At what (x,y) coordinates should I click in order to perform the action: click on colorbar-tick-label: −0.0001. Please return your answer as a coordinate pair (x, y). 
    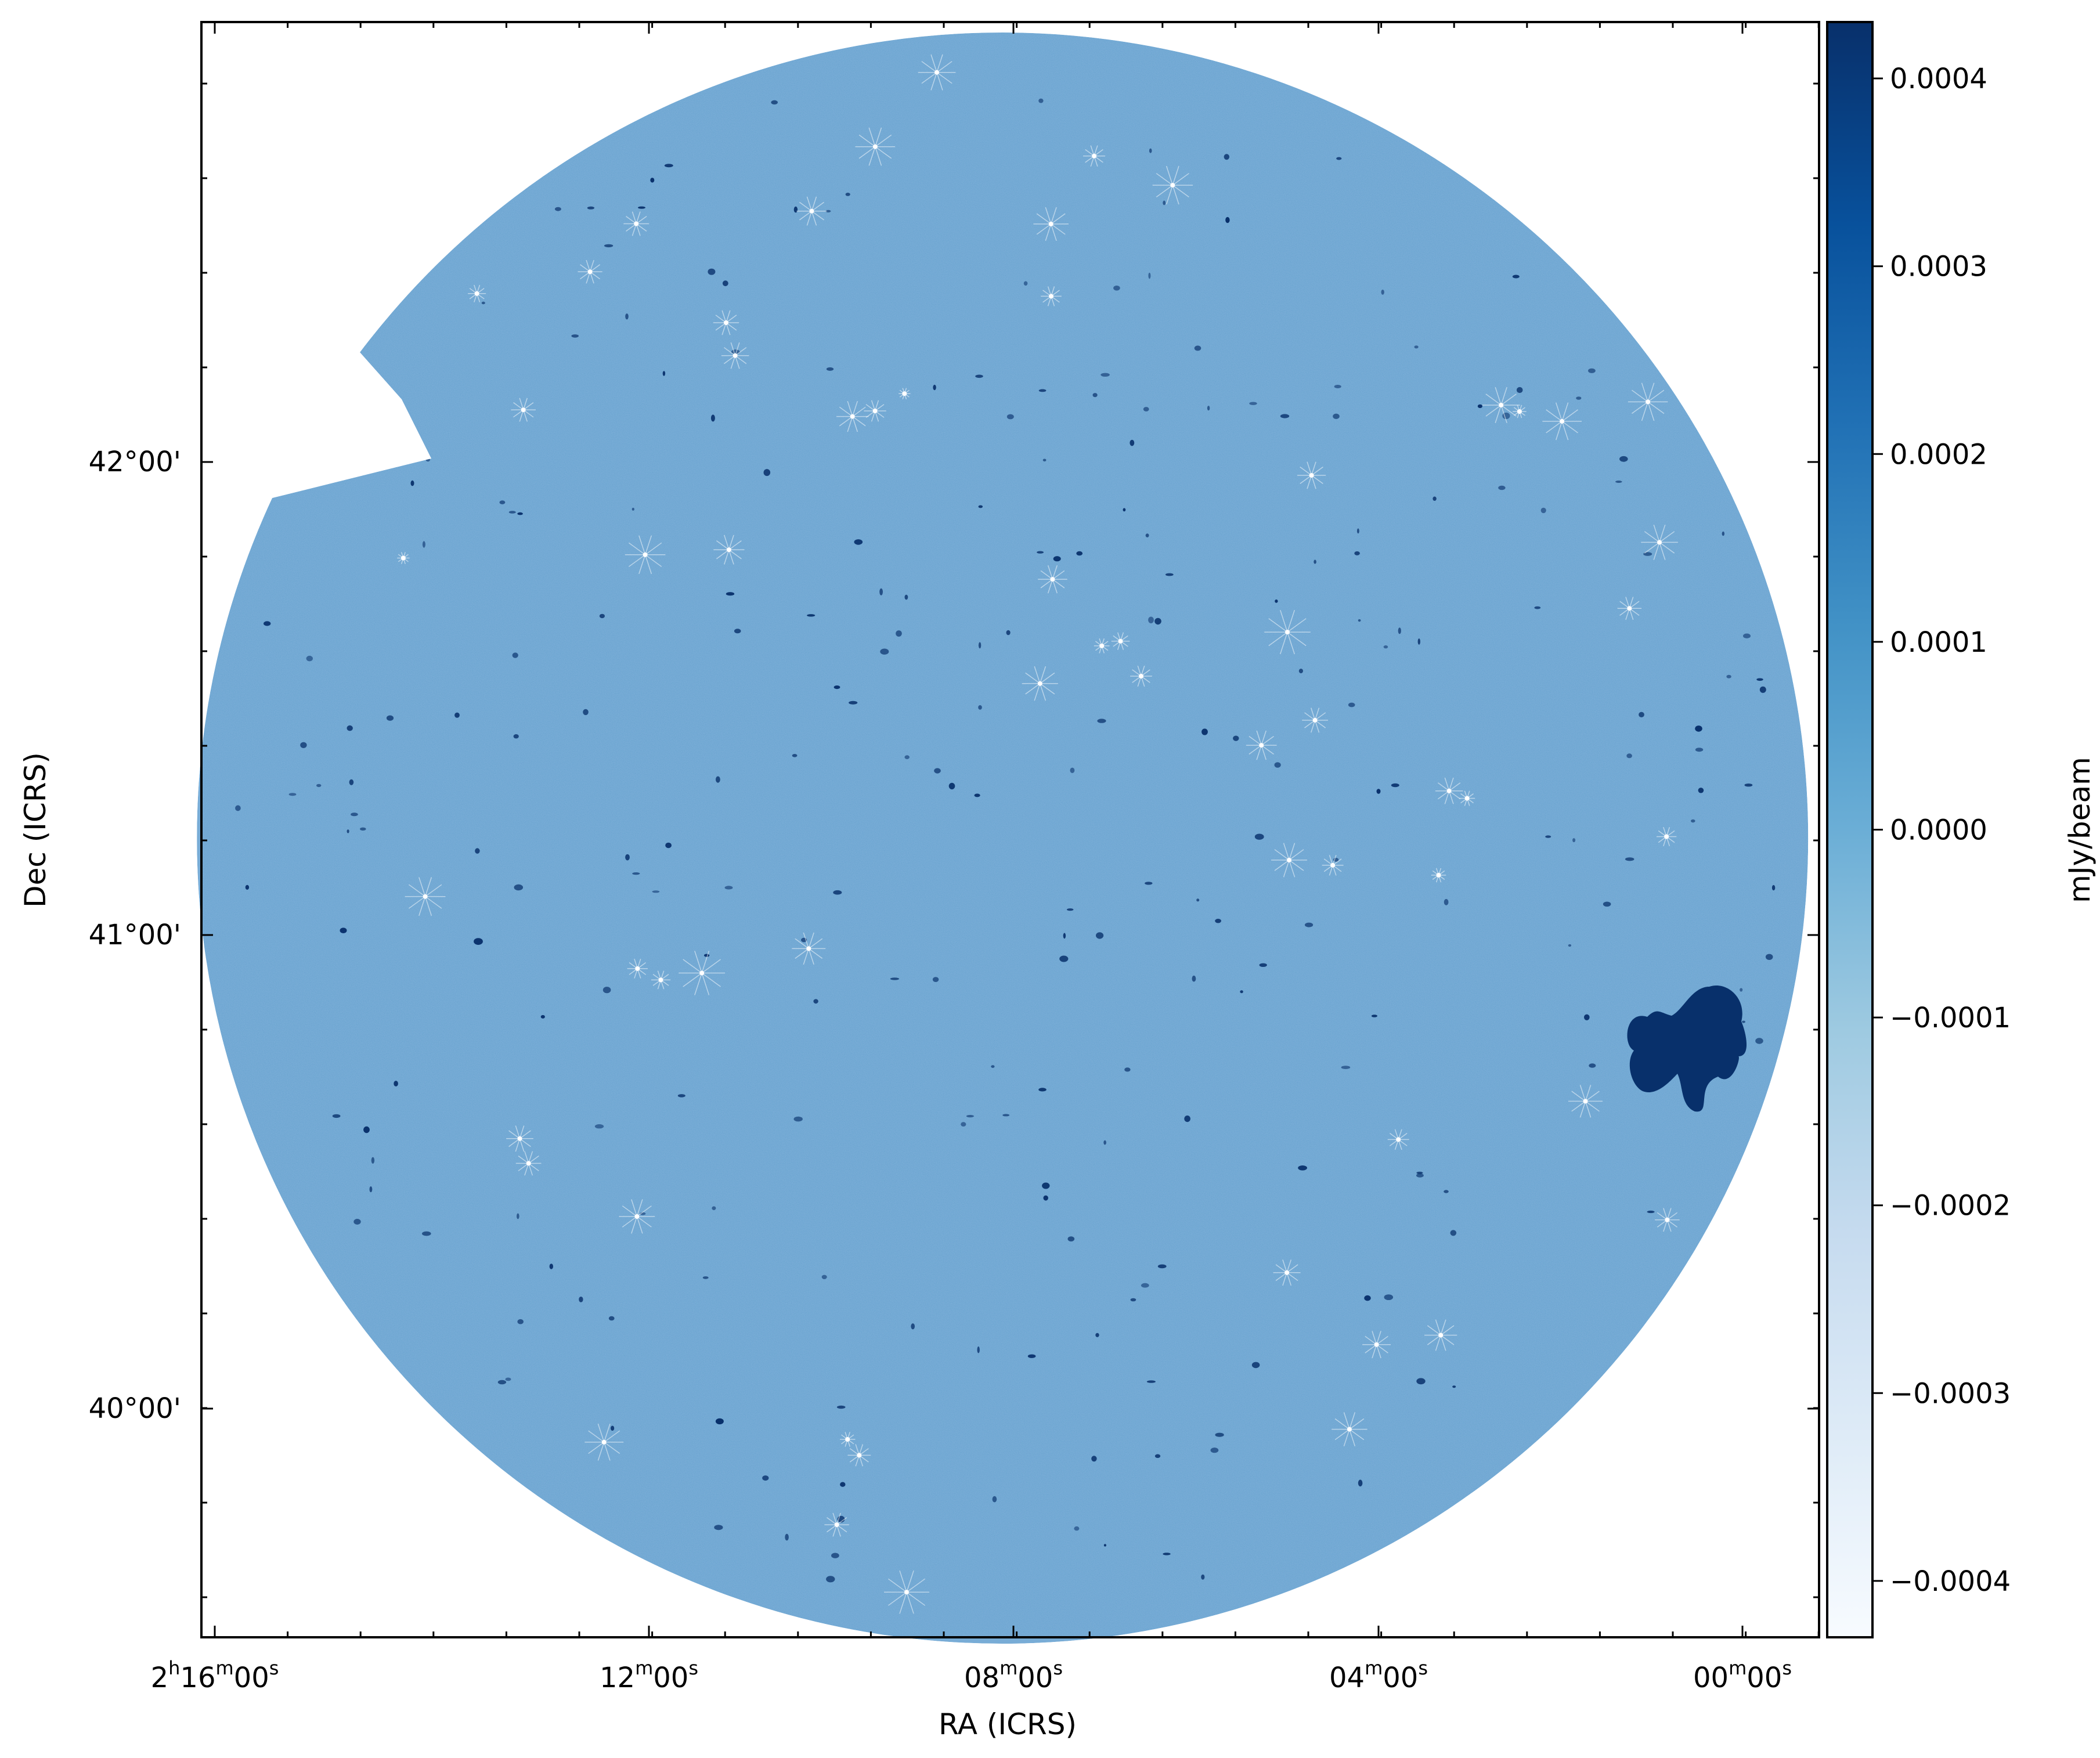
    Looking at the image, I should click on (1951, 1018).